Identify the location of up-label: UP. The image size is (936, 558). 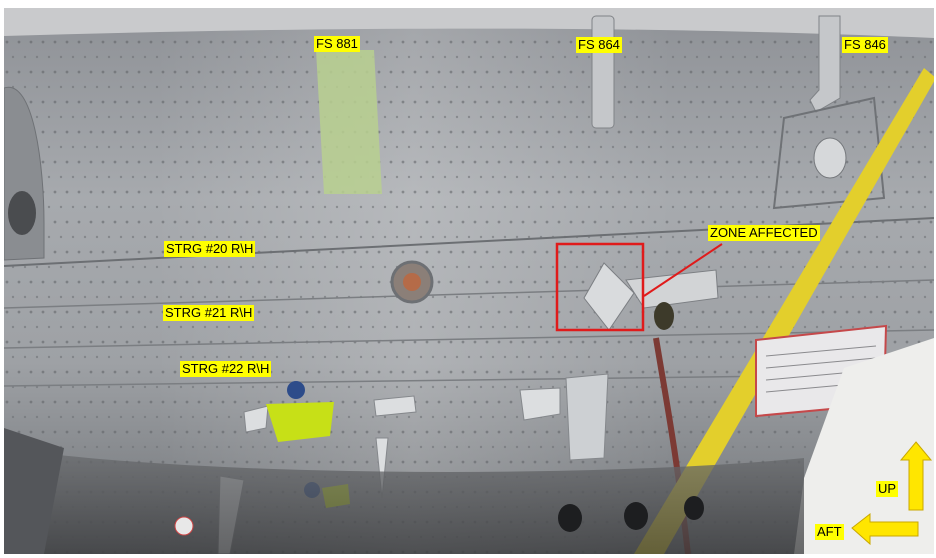
(887, 489).